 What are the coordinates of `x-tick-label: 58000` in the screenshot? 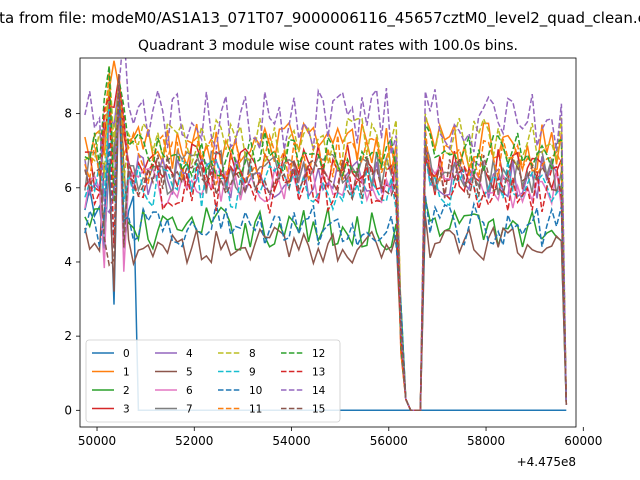 It's located at (486, 441).